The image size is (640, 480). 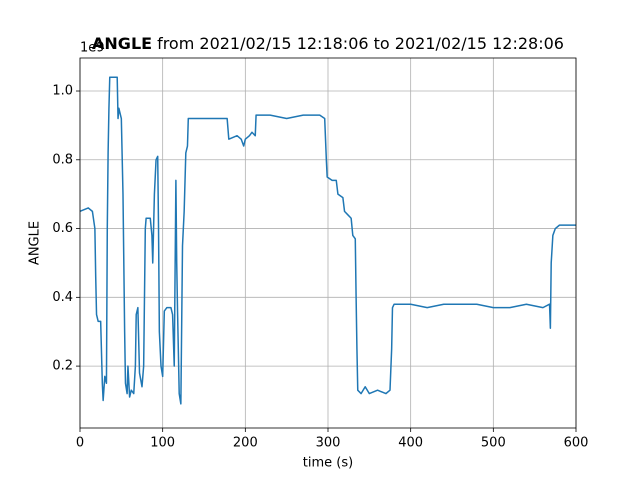 I want to click on x-tick-label: 100, so click(x=162, y=443).